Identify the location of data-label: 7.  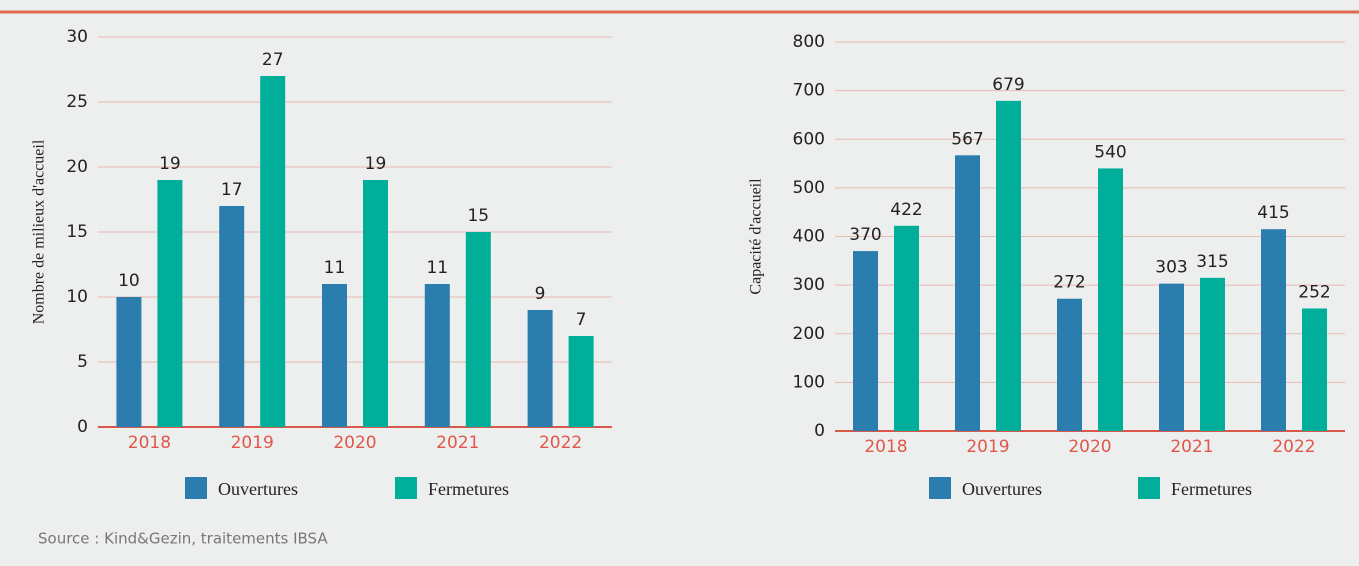
(581, 320).